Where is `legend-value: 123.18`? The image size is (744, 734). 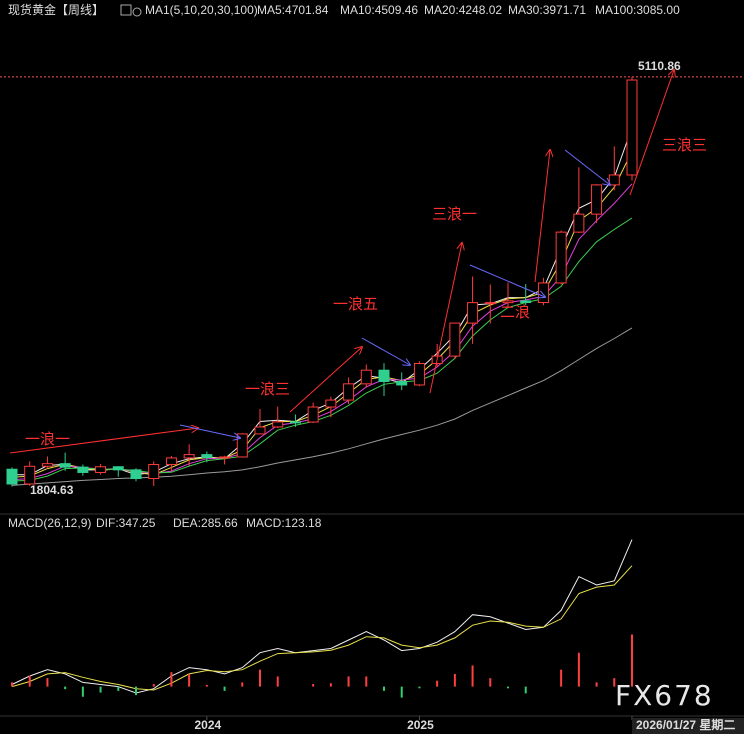 legend-value: 123.18 is located at coordinates (303, 523).